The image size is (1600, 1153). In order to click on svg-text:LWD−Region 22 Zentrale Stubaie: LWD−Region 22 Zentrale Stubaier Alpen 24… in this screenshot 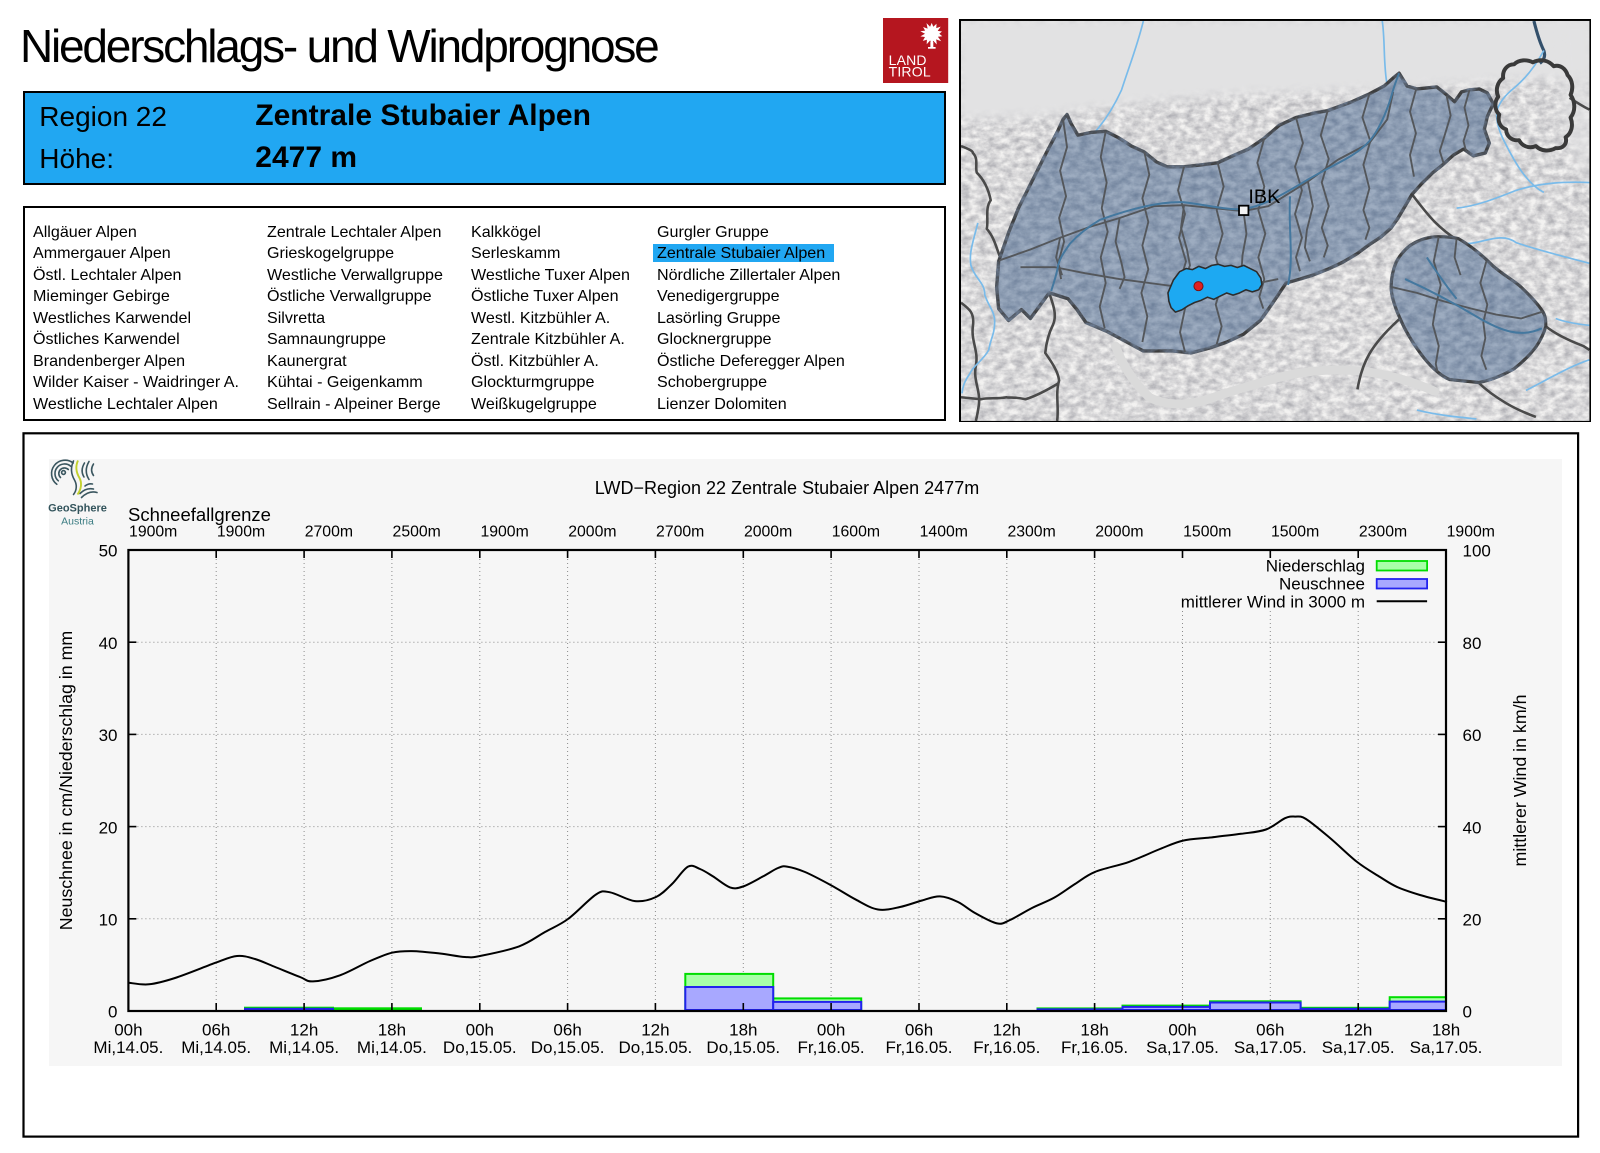, I will do `click(787, 488)`.